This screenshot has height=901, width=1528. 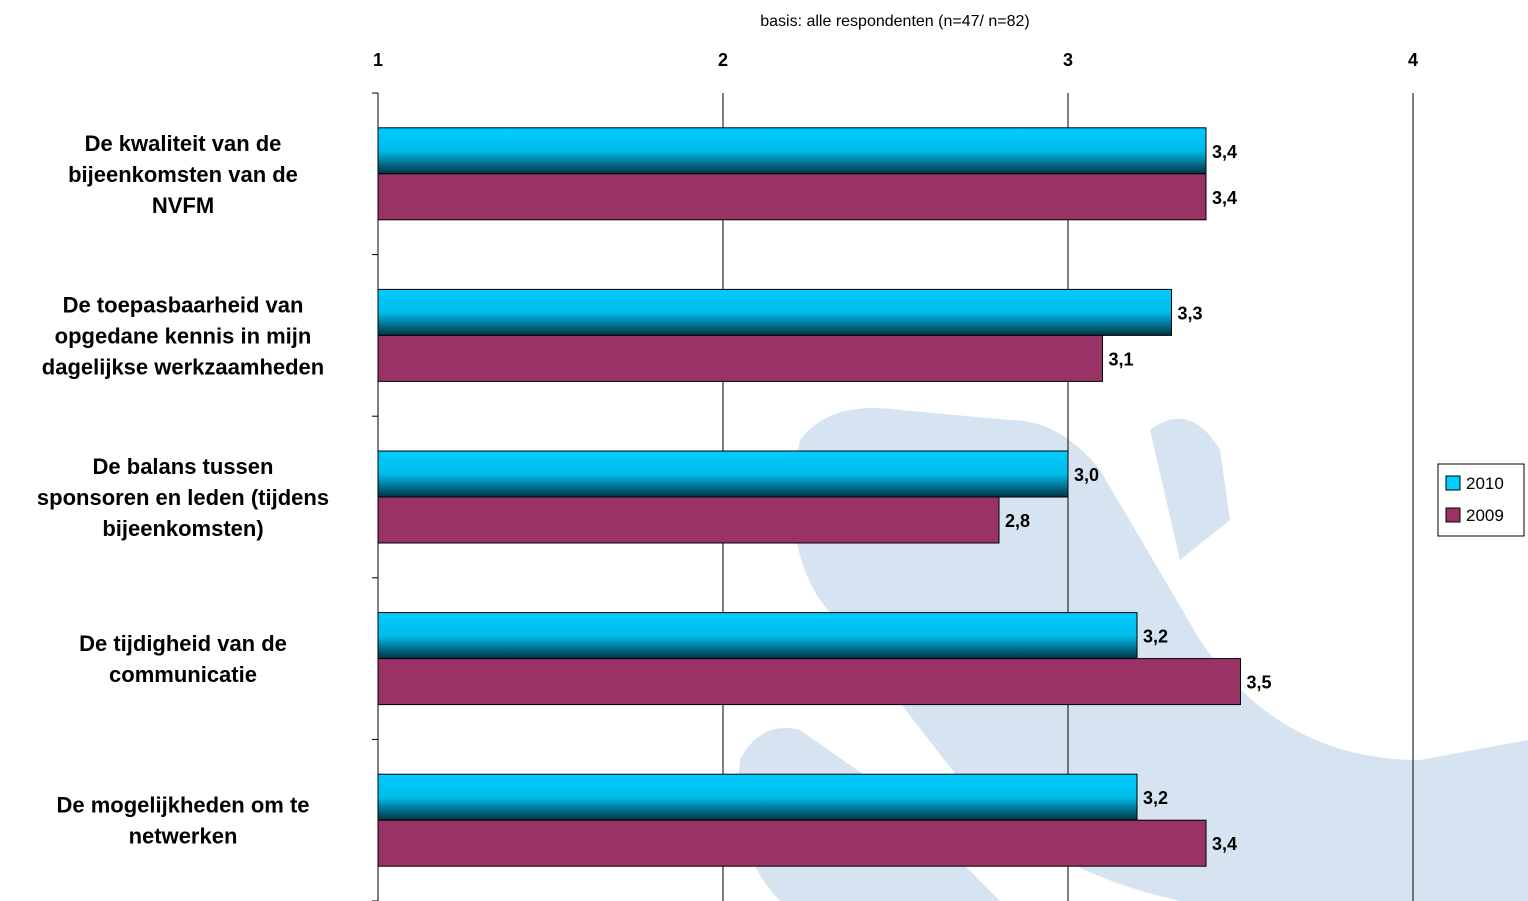 What do you see at coordinates (182, 805) in the screenshot?
I see `category-label-line: De mogelijkheden om te` at bounding box center [182, 805].